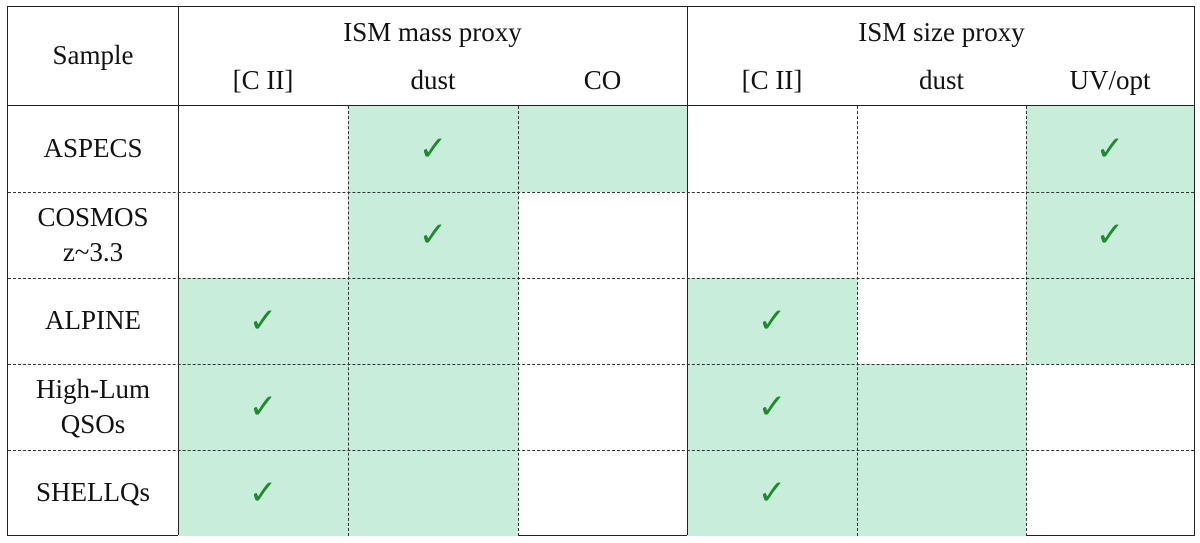  I want to click on row-label-line2: z~3.3, so click(93, 252).